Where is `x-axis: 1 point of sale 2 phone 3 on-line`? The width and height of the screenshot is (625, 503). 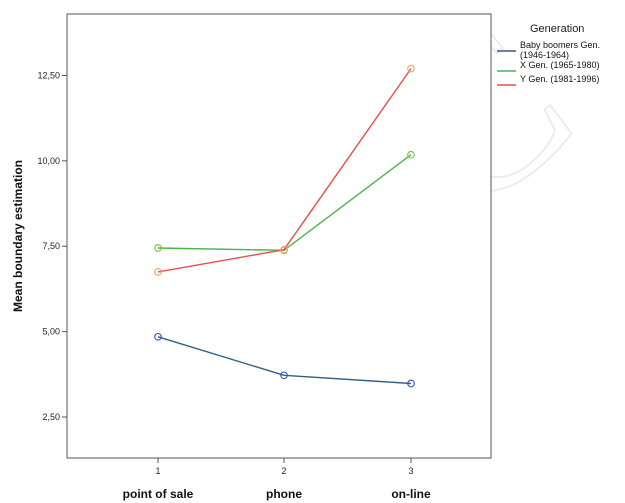
x-axis: 1 point of sale 2 phone 3 on-line is located at coordinates (277, 479).